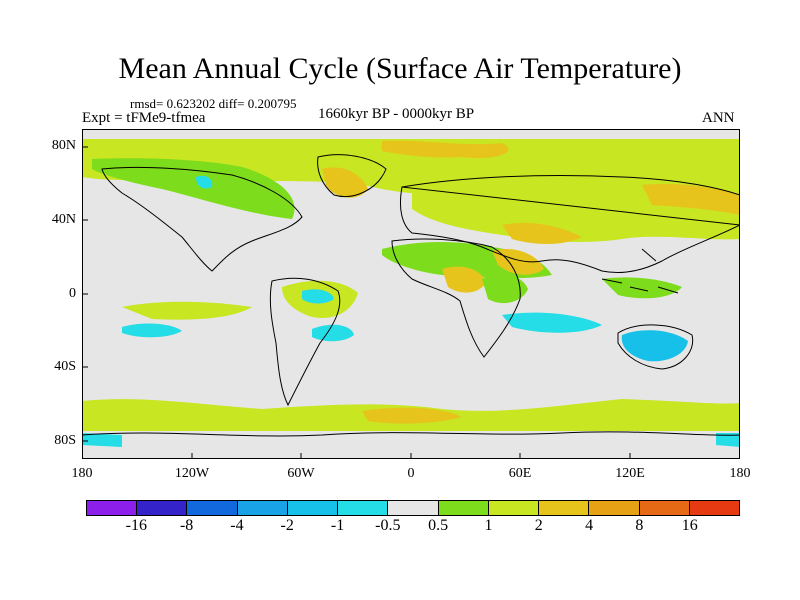  What do you see at coordinates (213, 103) in the screenshot?
I see `stats-label: rmsd= 0.623202 diff= 0.200795` at bounding box center [213, 103].